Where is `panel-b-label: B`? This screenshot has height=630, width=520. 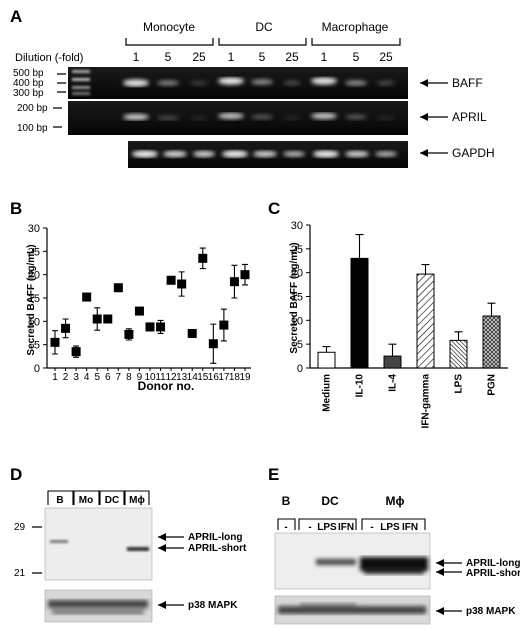 panel-b-label: B is located at coordinates (16, 208).